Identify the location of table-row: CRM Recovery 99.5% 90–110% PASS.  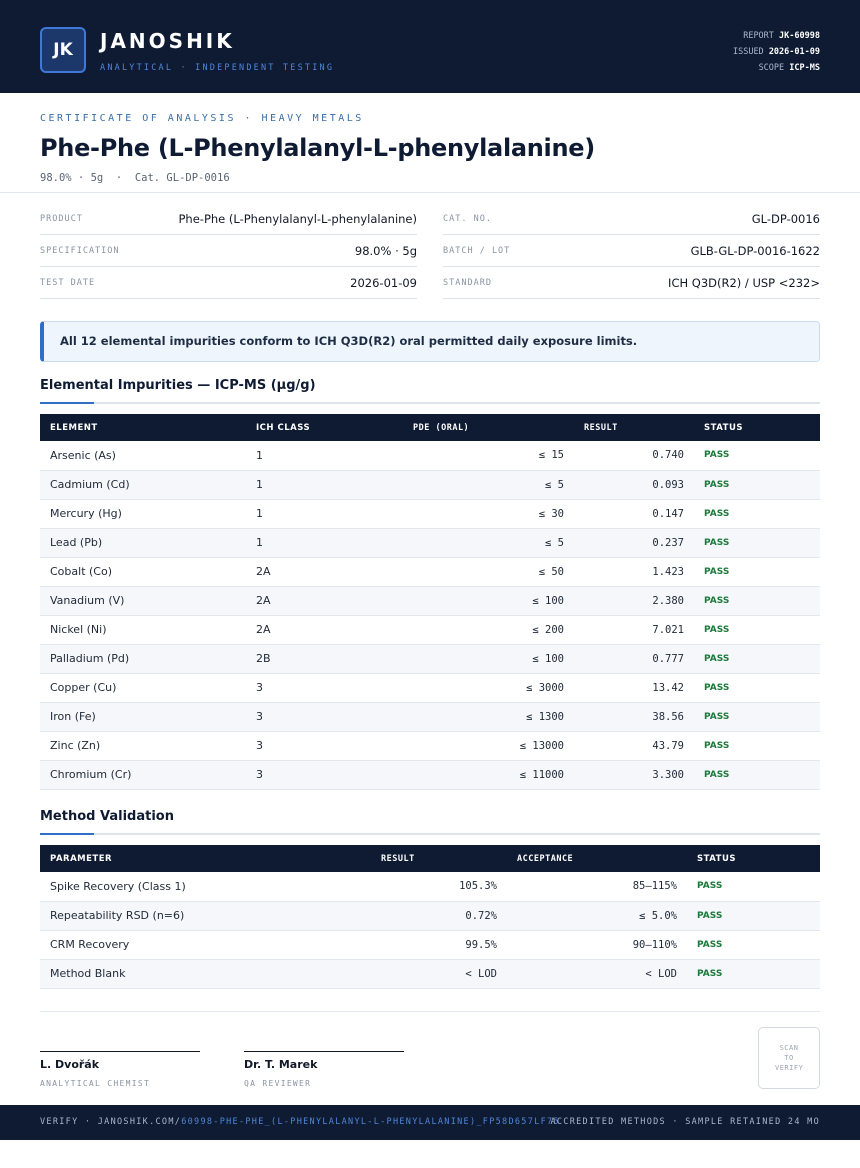
(430, 945).